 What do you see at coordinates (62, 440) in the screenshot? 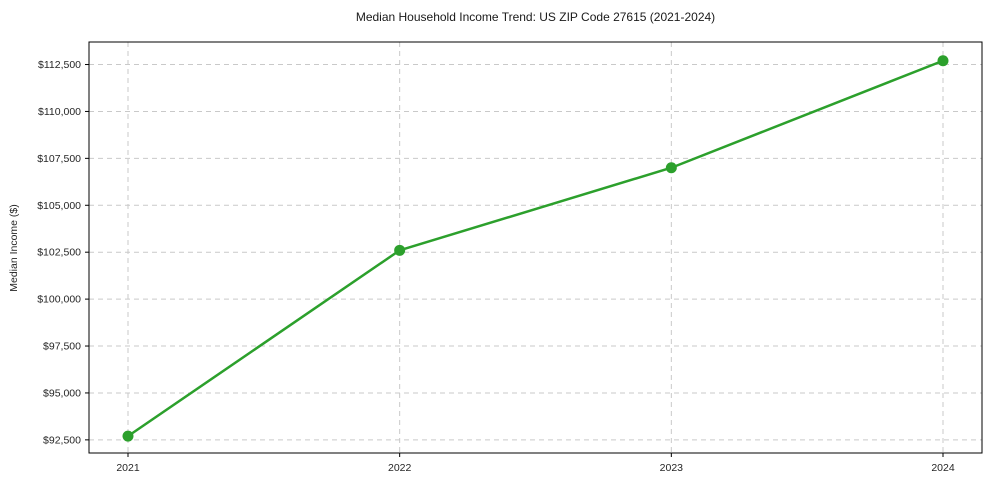
I see `y-tick-label: $92,500` at bounding box center [62, 440].